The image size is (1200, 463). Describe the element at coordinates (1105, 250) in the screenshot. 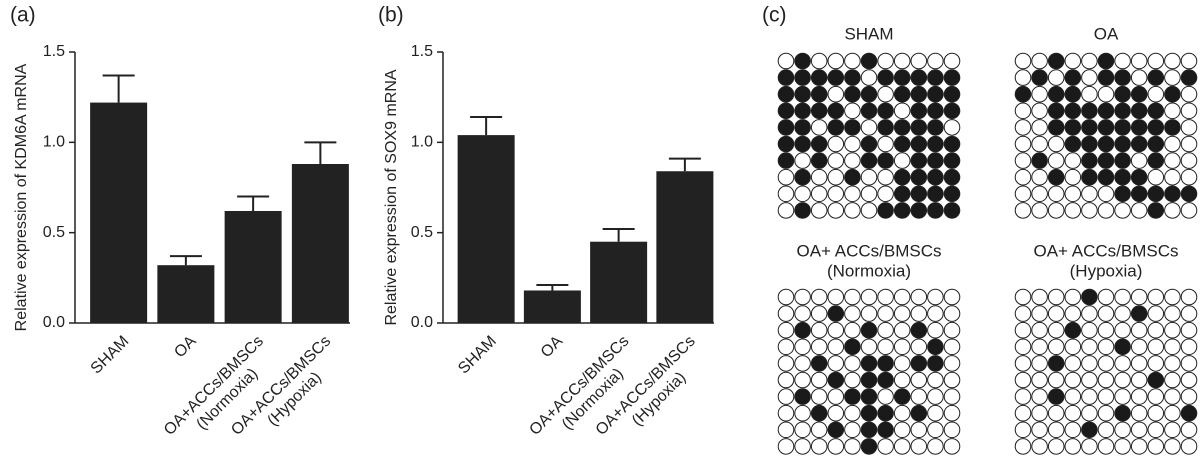

I see `grid-title: OA+ ACCs/BMSCs` at that location.